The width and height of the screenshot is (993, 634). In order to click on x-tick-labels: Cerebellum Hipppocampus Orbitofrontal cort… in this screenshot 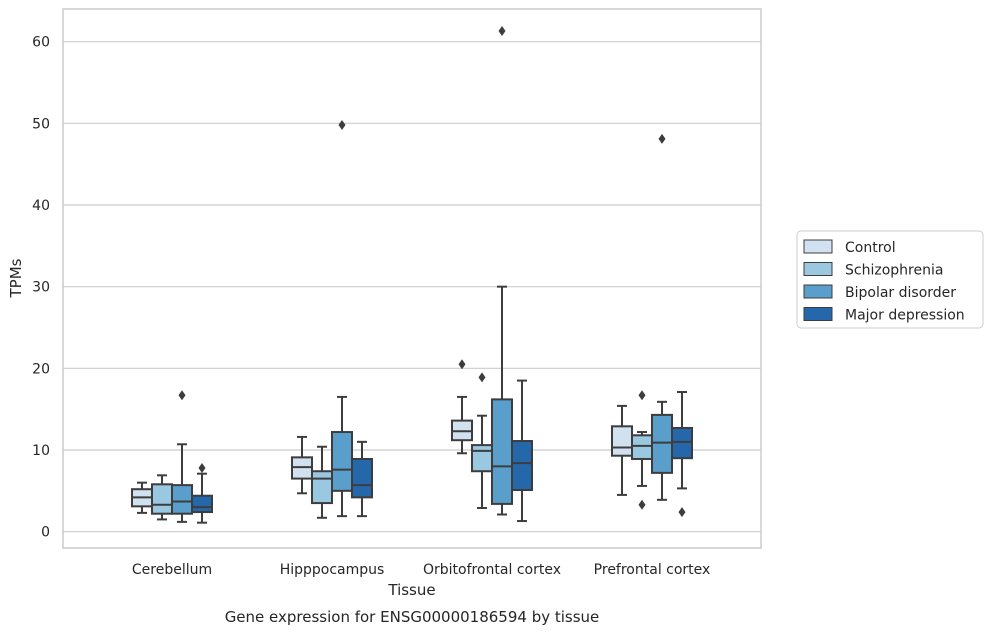, I will do `click(421, 570)`.